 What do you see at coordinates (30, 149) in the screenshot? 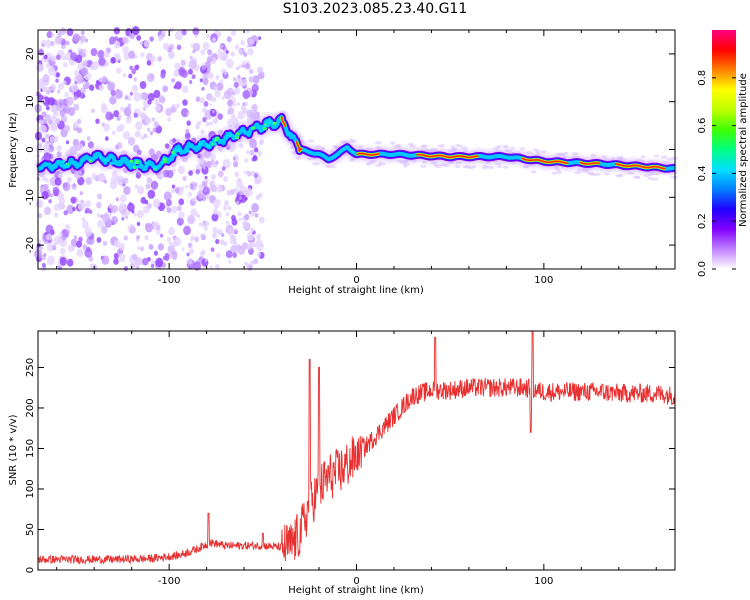
I see `spectrogram-y-tick-label: 0` at bounding box center [30, 149].